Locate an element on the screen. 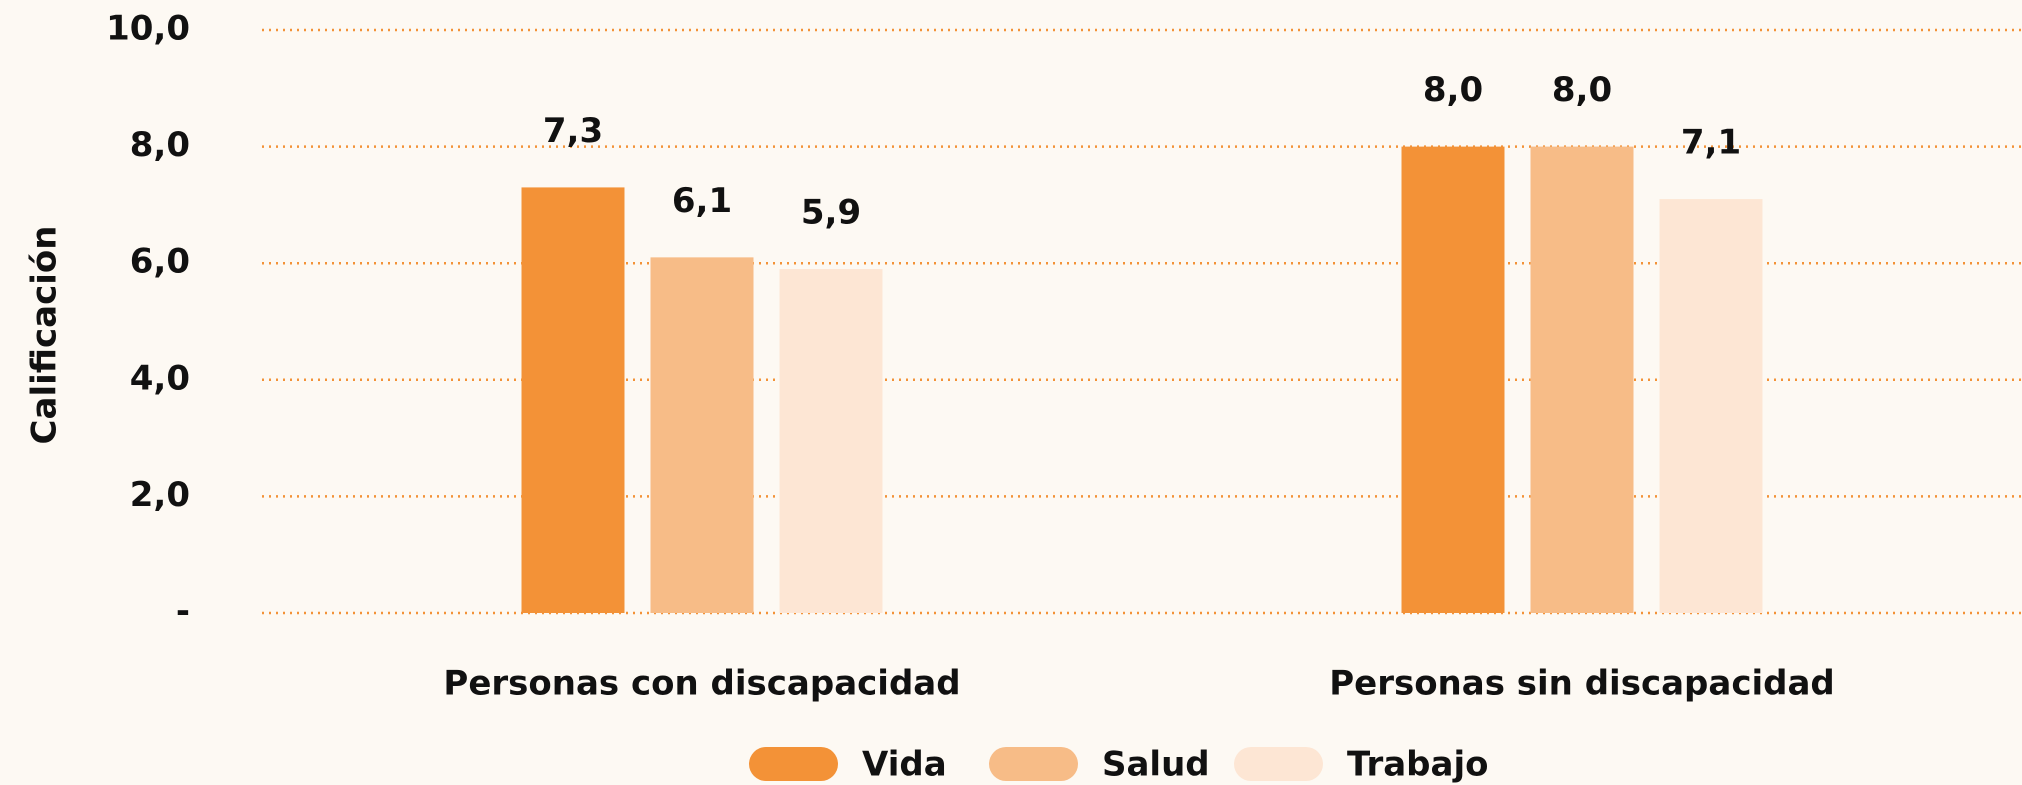 The height and width of the screenshot is (785, 2022). y-tick-label: - is located at coordinates (183, 612).